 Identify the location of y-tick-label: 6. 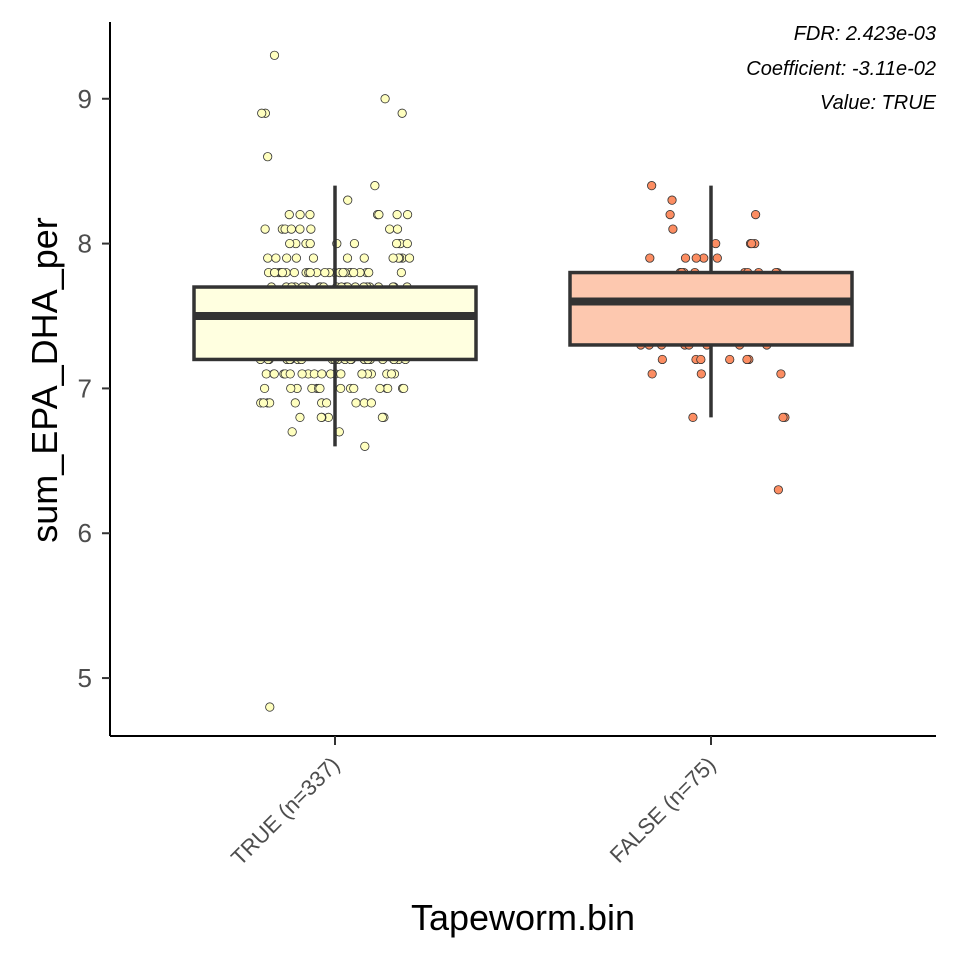
(85, 533).